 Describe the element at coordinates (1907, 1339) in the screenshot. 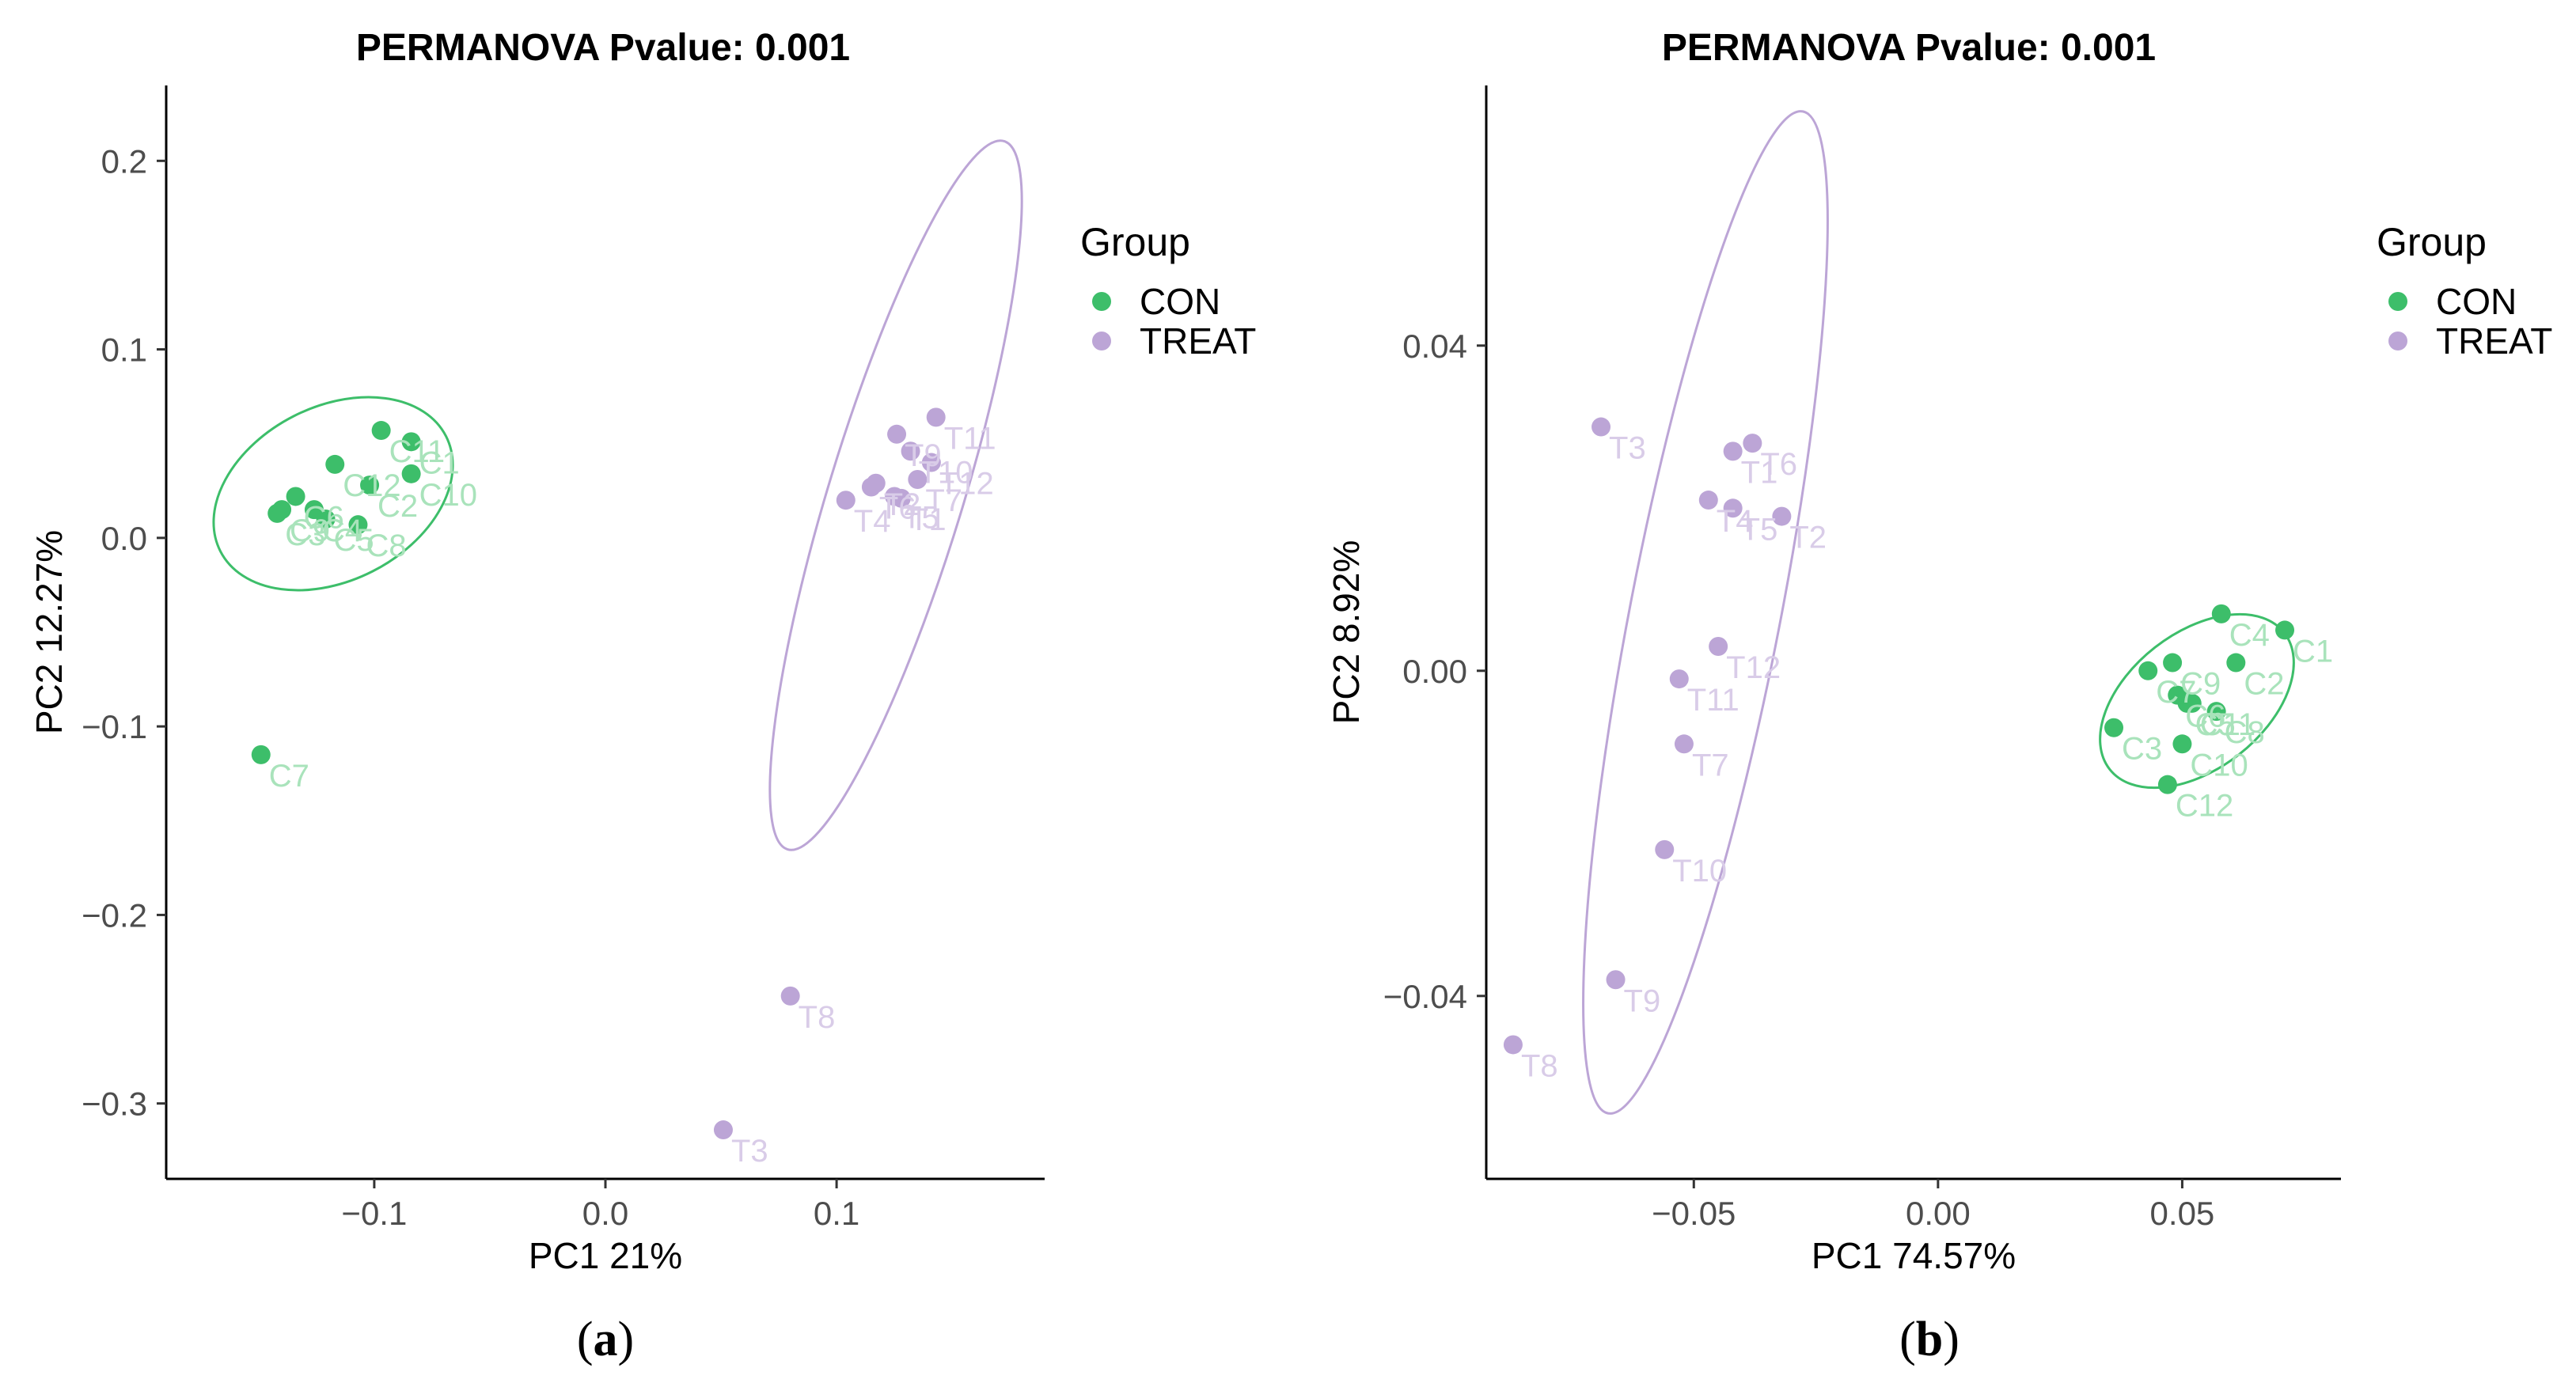

I see `panel-b-caption-open: (` at that location.